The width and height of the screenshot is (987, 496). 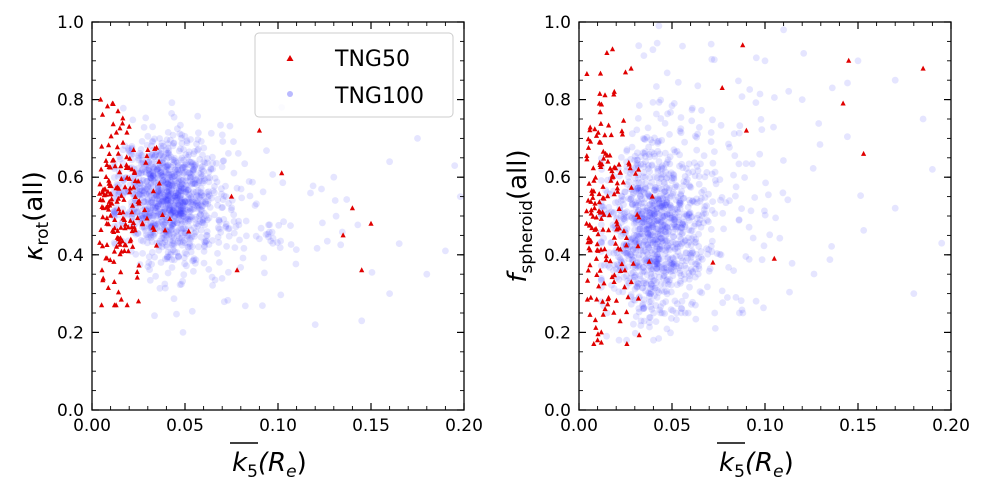 What do you see at coordinates (185, 426) in the screenshot?
I see `x-tick-label: 0.05` at bounding box center [185, 426].